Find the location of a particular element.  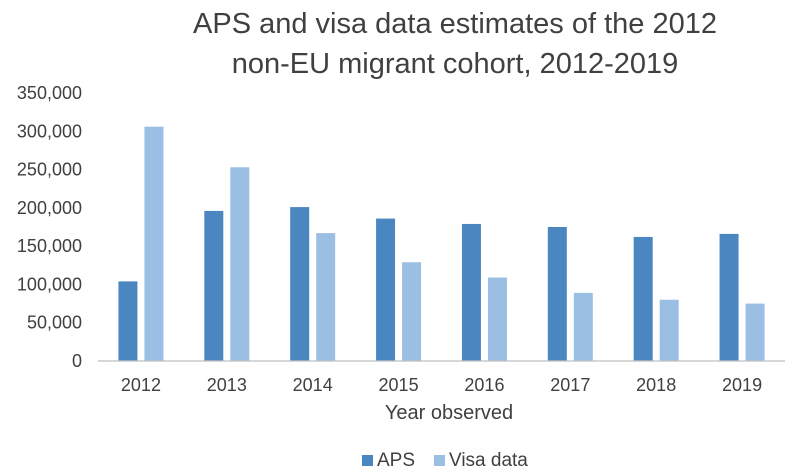

bar-visa-data-2013 is located at coordinates (240, 264).